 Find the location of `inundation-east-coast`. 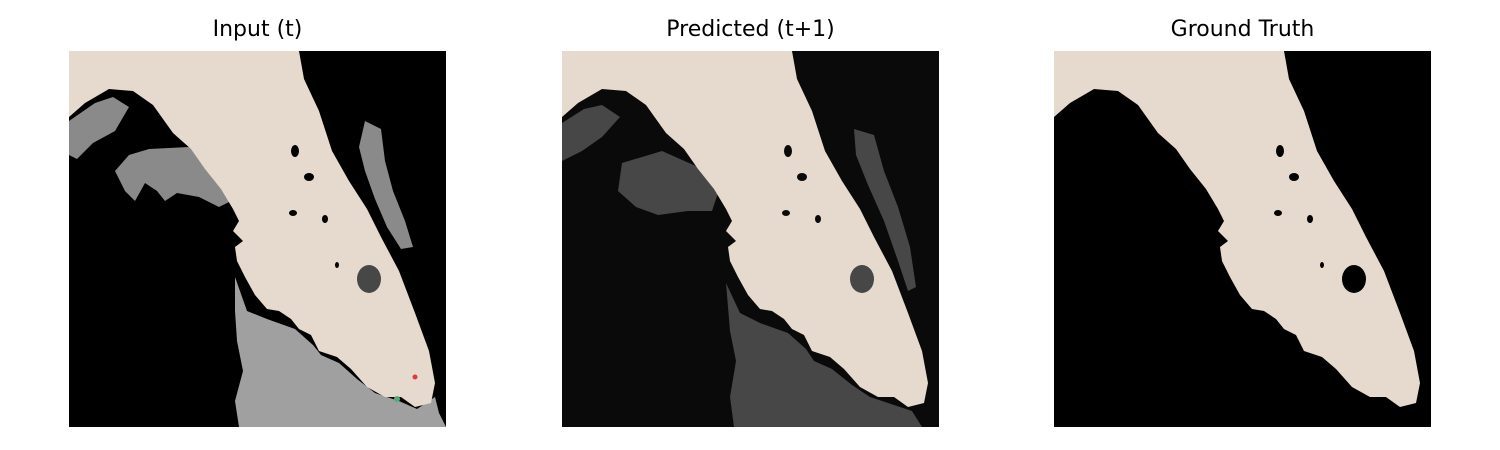

inundation-east-coast is located at coordinates (386, 185).